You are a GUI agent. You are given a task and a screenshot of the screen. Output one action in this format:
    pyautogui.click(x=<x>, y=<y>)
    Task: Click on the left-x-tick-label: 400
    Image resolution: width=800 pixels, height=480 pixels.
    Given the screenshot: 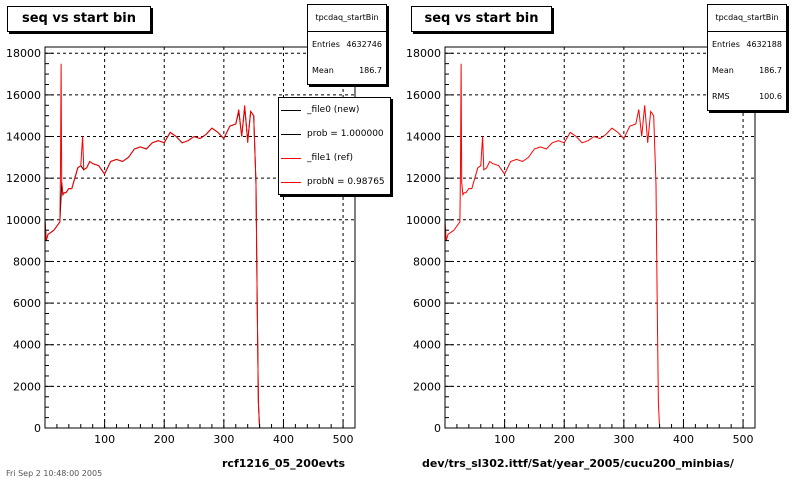 What is the action you would take?
    pyautogui.click(x=283, y=439)
    